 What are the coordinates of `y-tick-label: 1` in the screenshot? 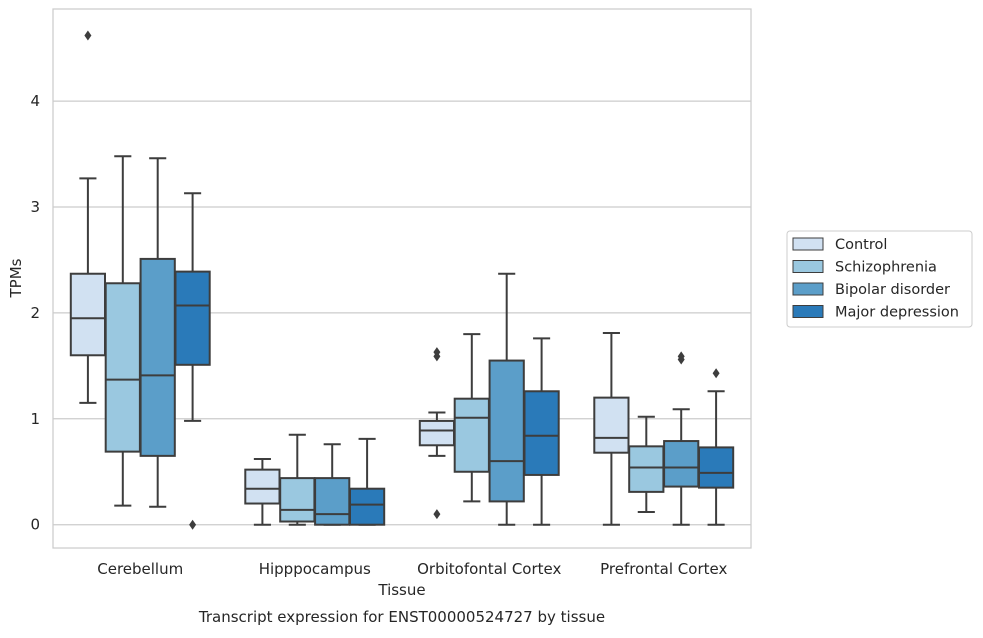 It's located at (35, 419).